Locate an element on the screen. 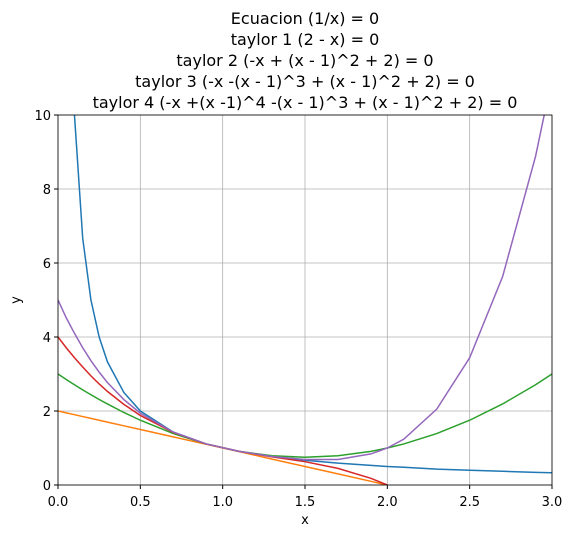 The image size is (573, 538). line-series is located at coordinates (223, 447).